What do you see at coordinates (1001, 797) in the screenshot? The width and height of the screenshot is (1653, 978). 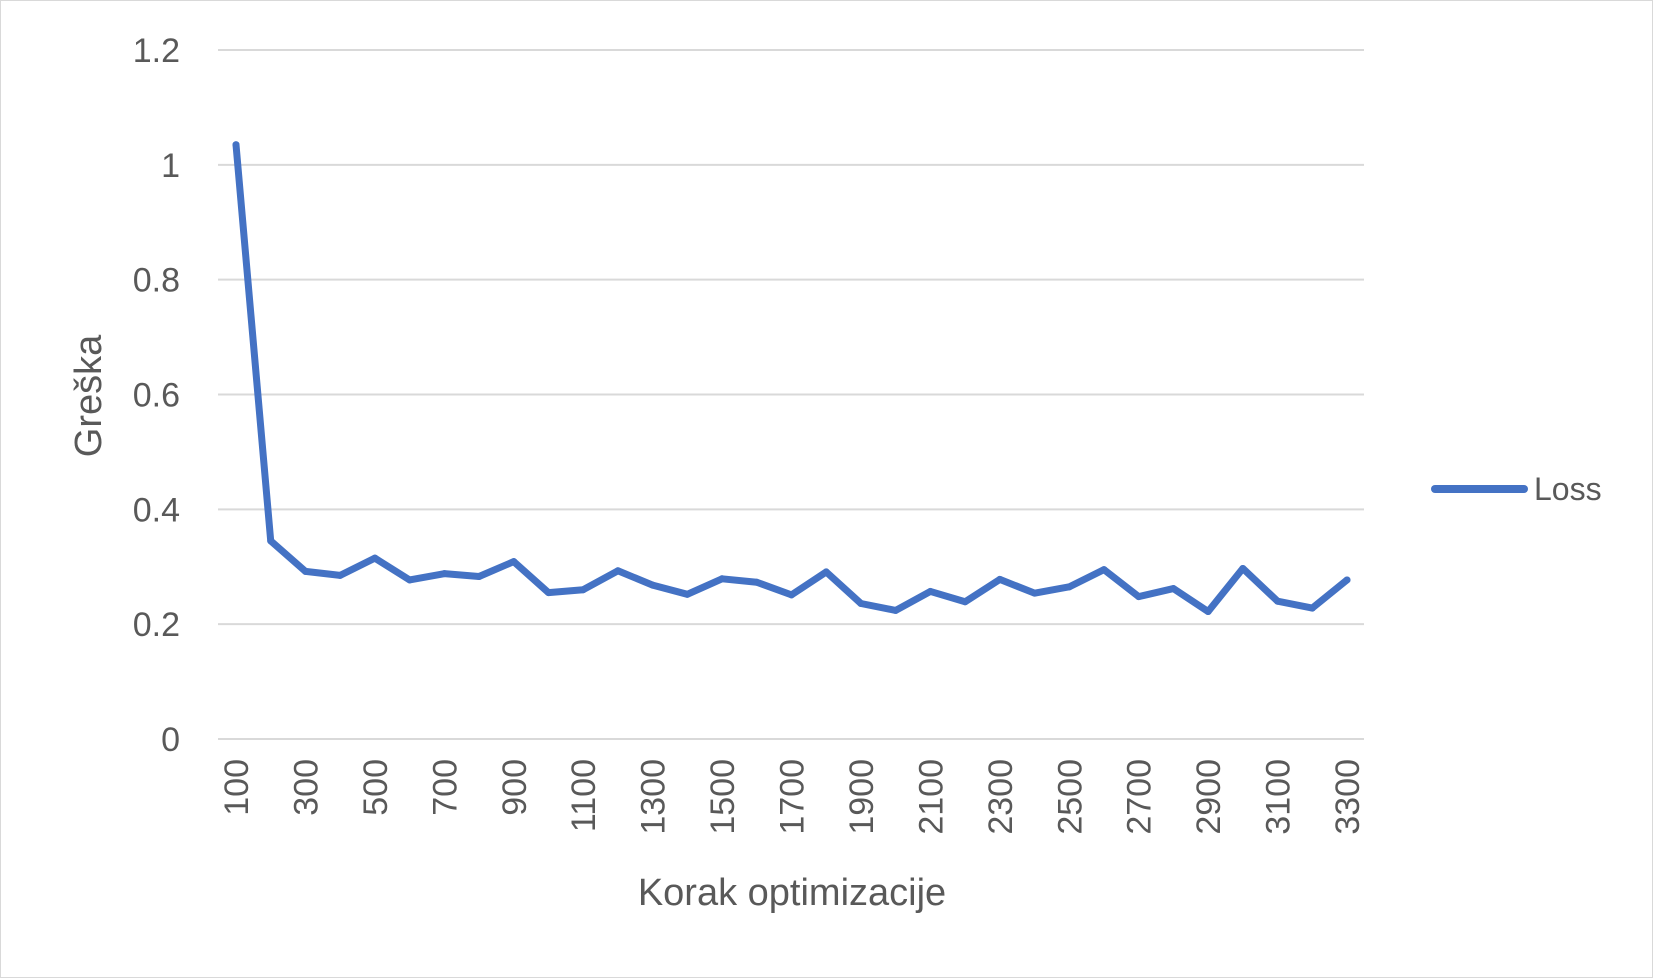 I see `x-tick-label: 2300` at bounding box center [1001, 797].